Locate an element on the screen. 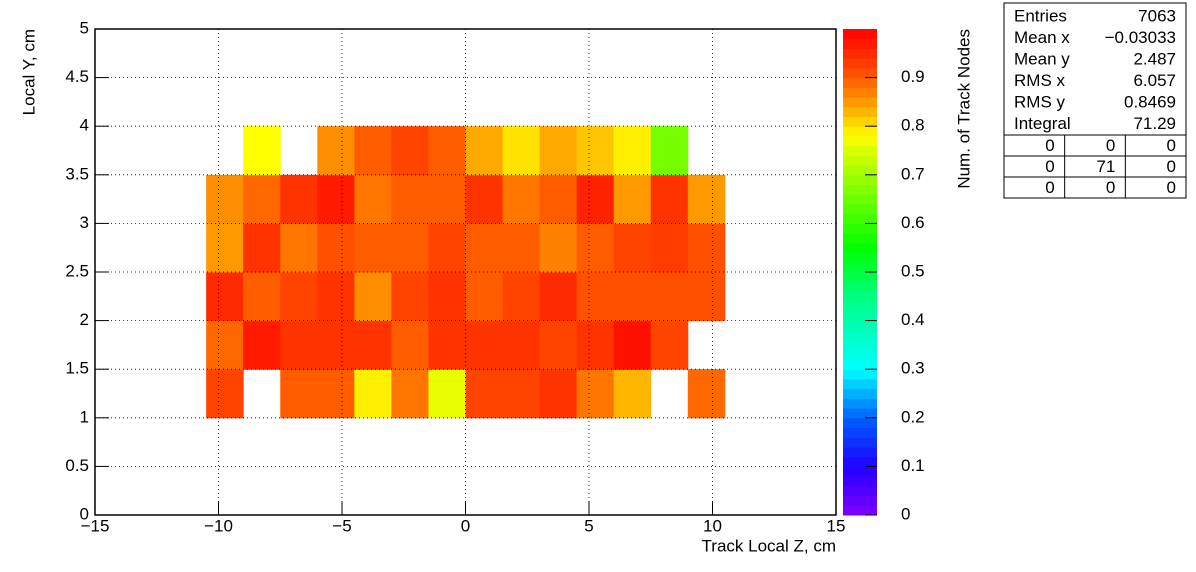  z-tick-label: 0.2 is located at coordinates (913, 416).